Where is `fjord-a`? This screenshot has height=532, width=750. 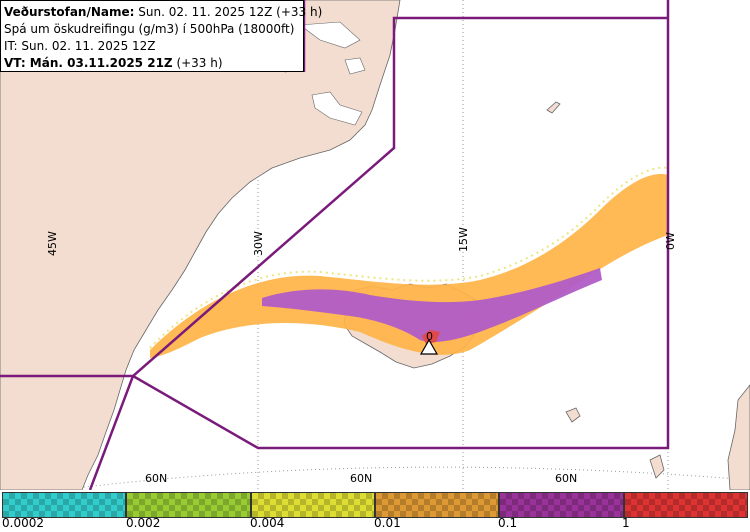
fjord-a is located at coordinates (330, 35).